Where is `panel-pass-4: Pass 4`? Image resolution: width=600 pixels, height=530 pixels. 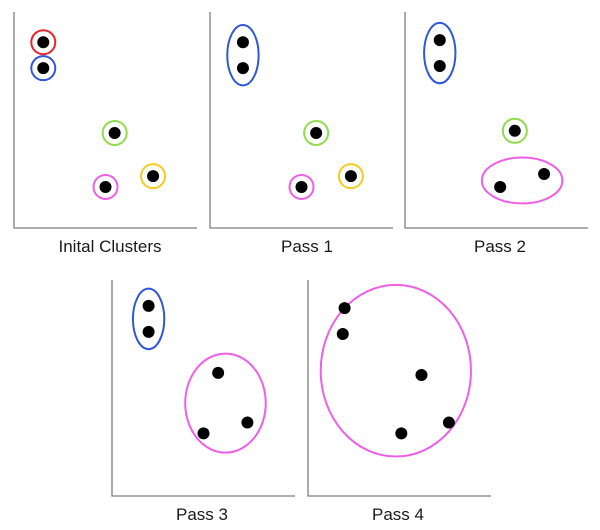
panel-pass-4: Pass 4 is located at coordinates (399, 402).